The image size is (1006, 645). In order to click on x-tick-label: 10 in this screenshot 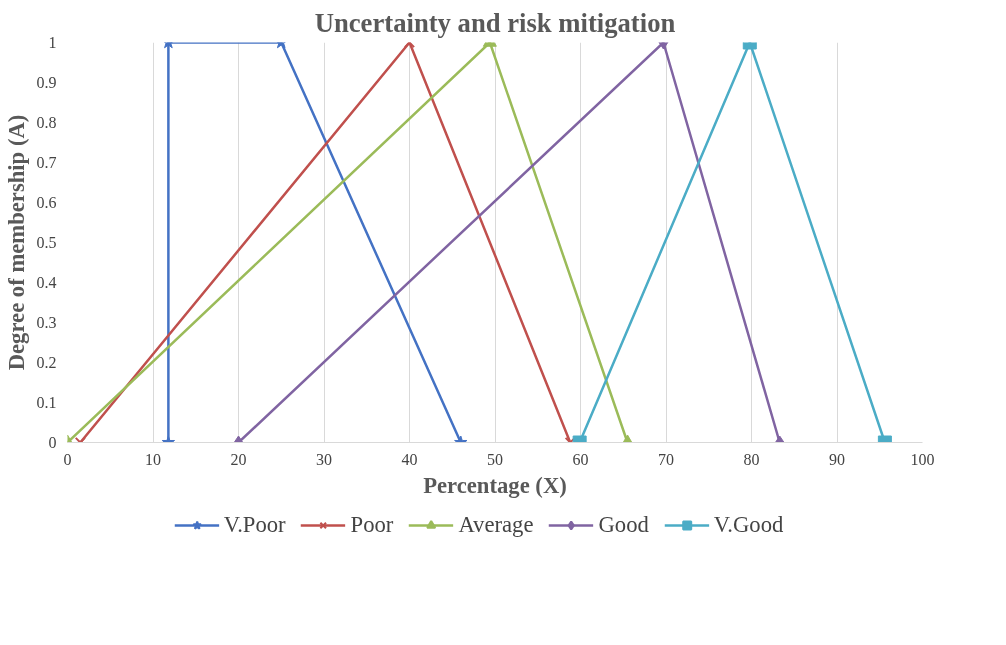, I will do `click(153, 459)`.